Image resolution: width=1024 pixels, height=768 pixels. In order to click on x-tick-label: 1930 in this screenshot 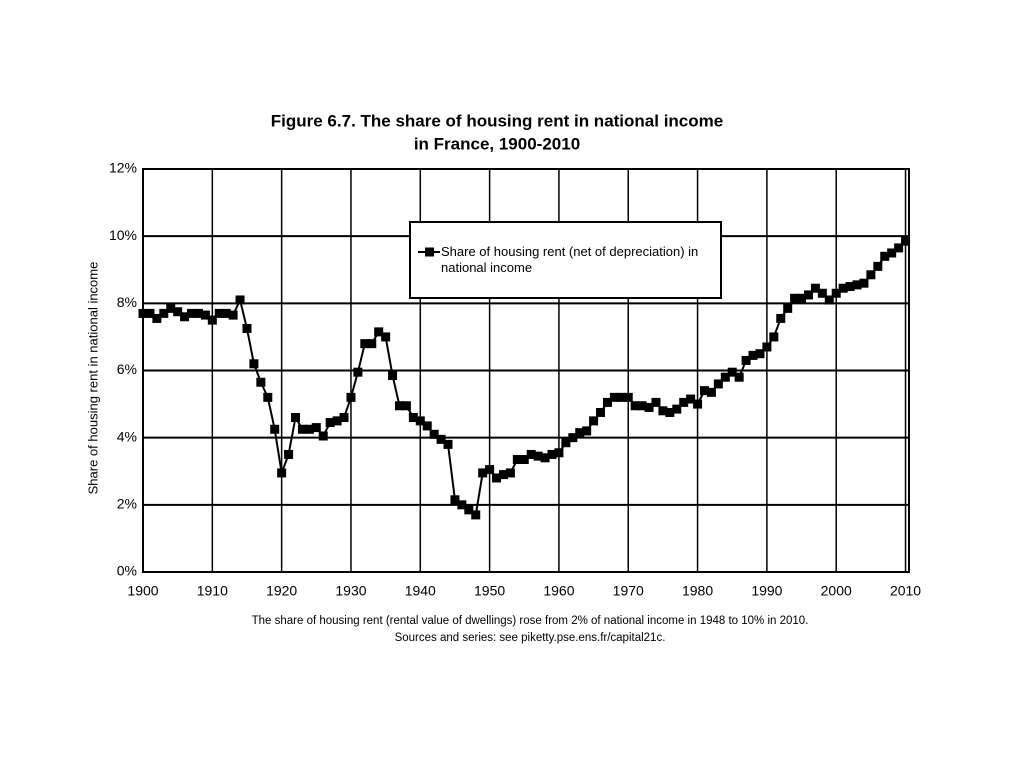, I will do `click(350, 591)`.